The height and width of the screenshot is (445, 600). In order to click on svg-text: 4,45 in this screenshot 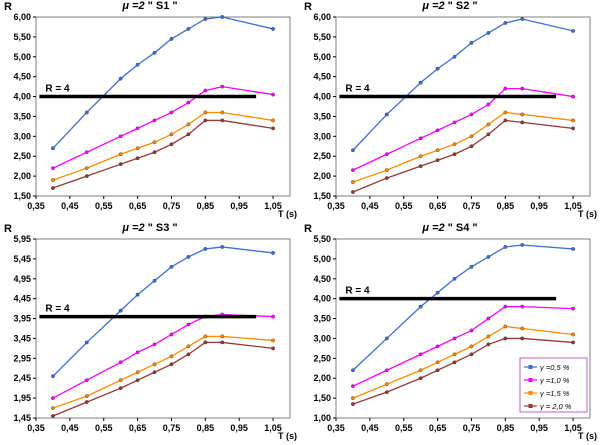, I will do `click(22, 299)`.